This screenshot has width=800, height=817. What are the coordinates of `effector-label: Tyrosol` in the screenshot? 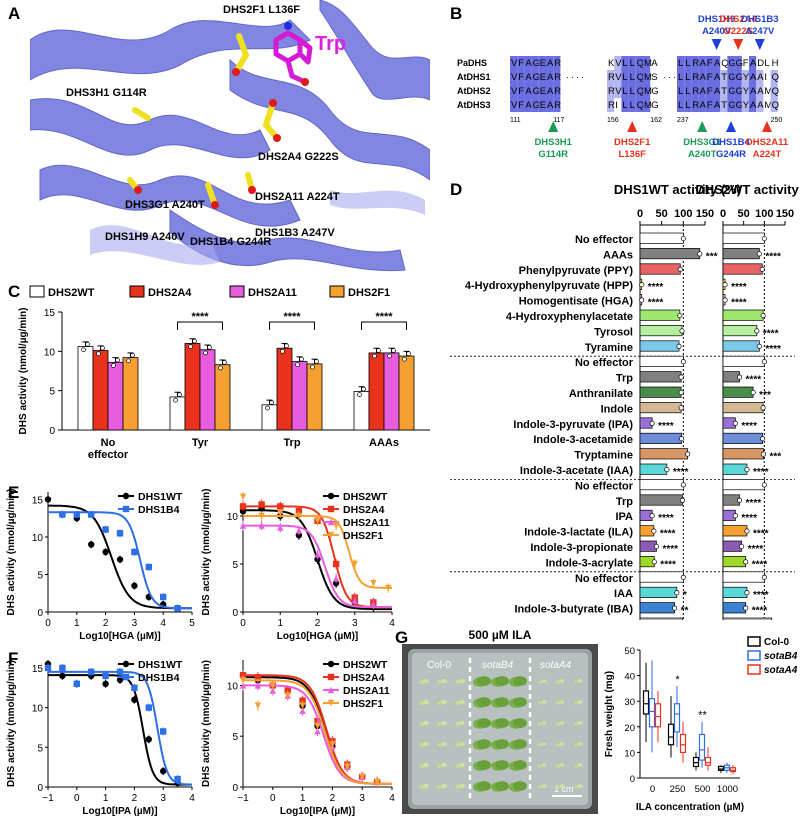 It's located at (613, 332).